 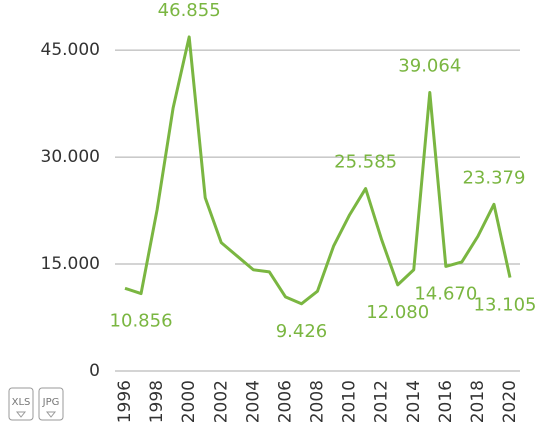 I want to click on x-tick-label: 2006, so click(x=285, y=401).